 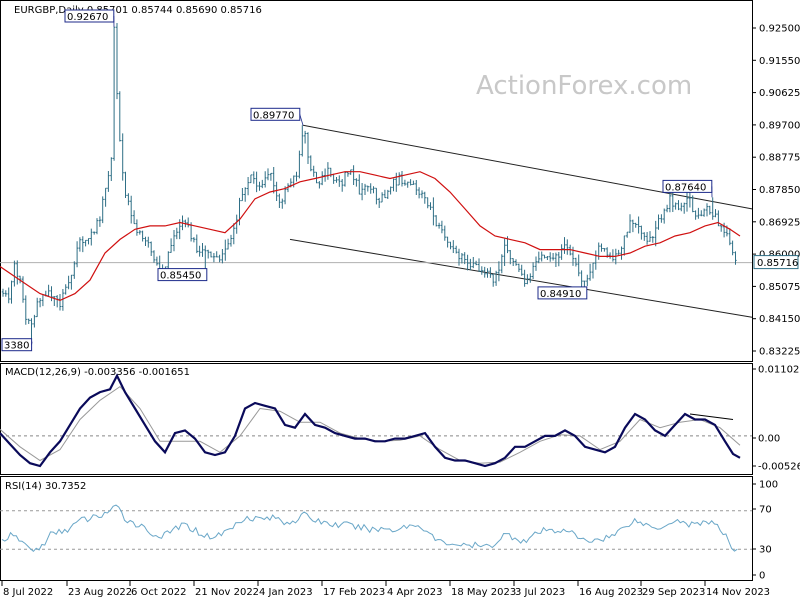 I want to click on price-annotation-3: 0.84910, so click(x=562, y=293).